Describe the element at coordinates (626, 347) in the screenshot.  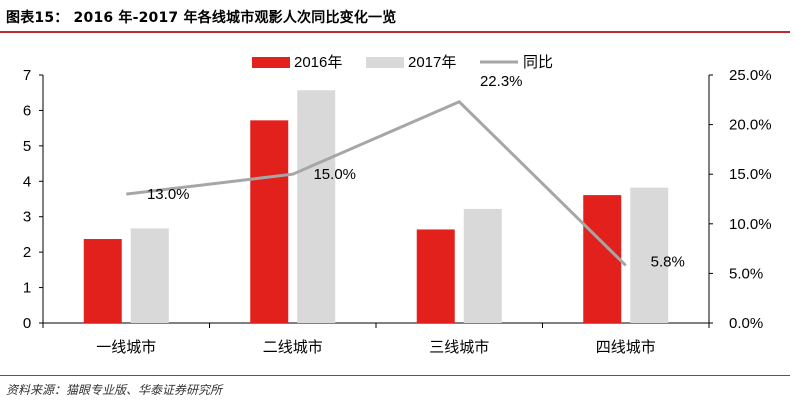
I see `x-tick-label: 四线城市` at that location.